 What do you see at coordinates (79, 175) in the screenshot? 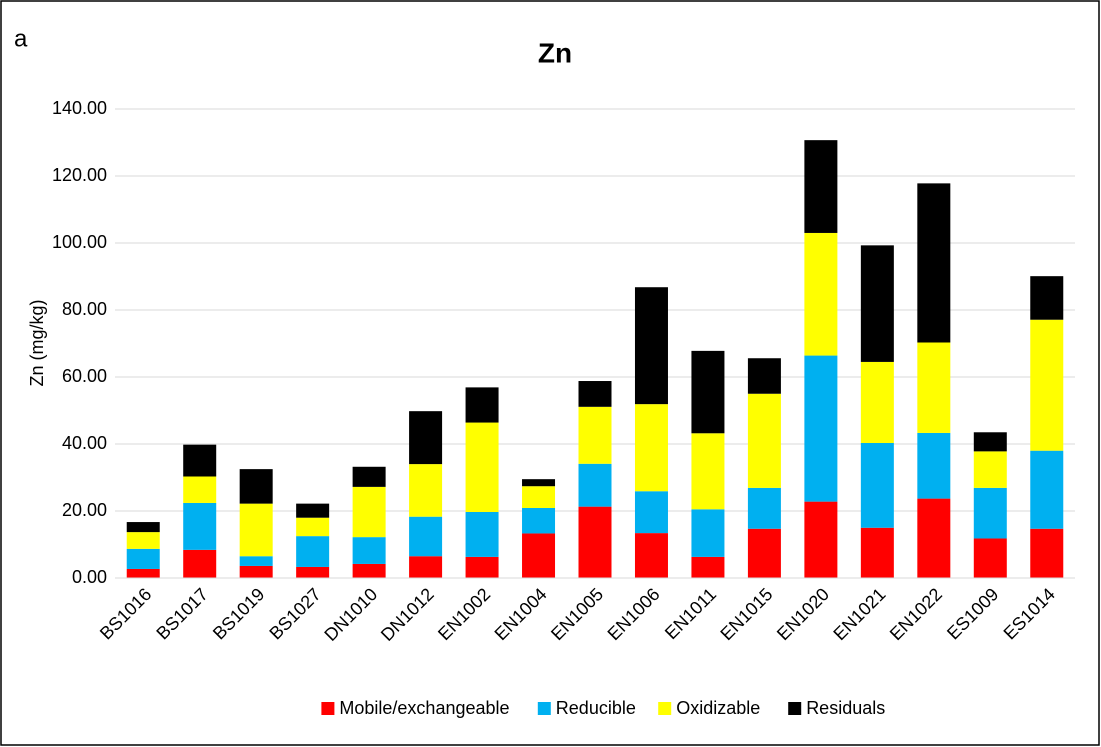
I see `y-tick-label: 120.00` at bounding box center [79, 175].